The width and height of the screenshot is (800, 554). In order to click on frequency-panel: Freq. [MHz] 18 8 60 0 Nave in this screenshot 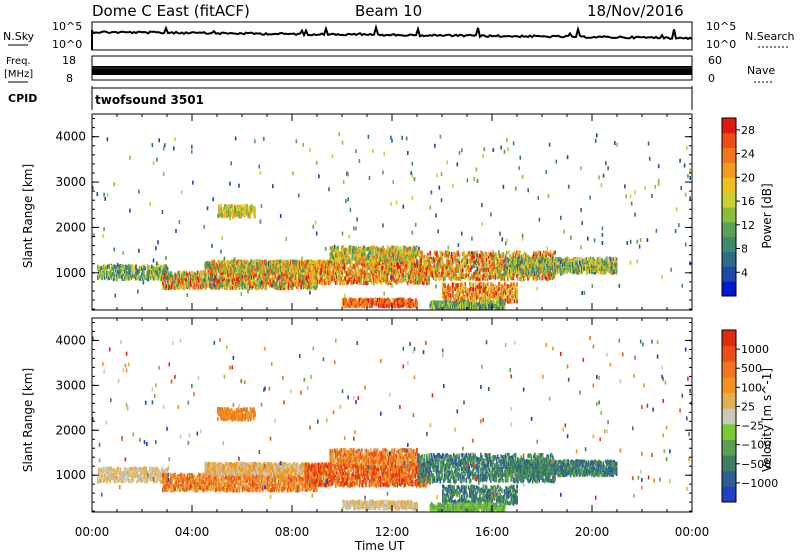, I will do `click(389, 69)`.